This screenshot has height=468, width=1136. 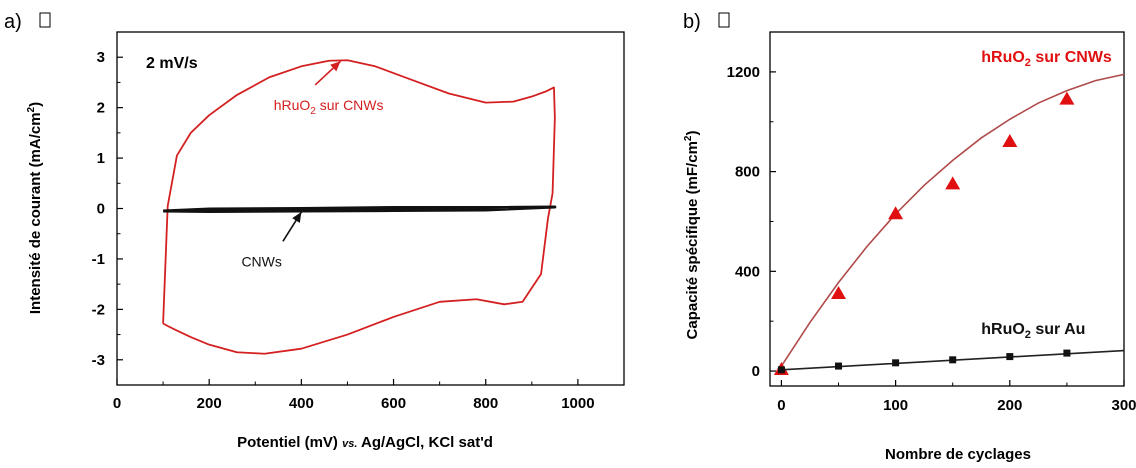 What do you see at coordinates (172, 63) in the screenshot?
I see `panel-a-scan-rate: 2 mV/s` at bounding box center [172, 63].